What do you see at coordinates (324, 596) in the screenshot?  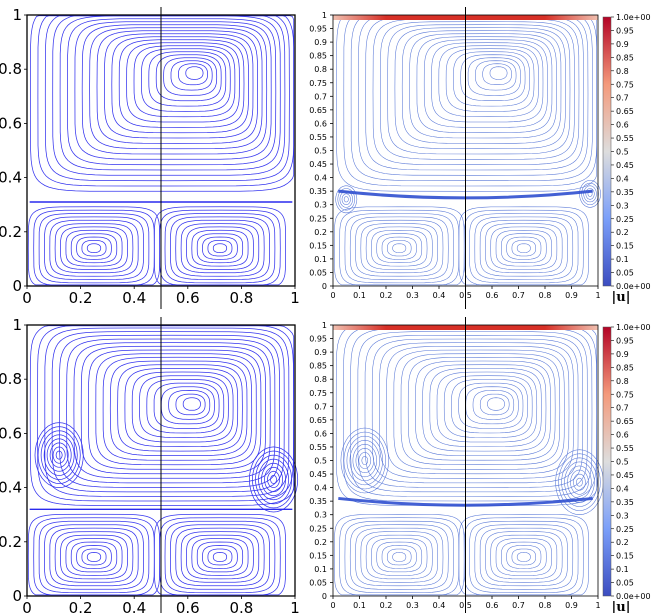 I see `y-tick-label: 0` at bounding box center [324, 596].